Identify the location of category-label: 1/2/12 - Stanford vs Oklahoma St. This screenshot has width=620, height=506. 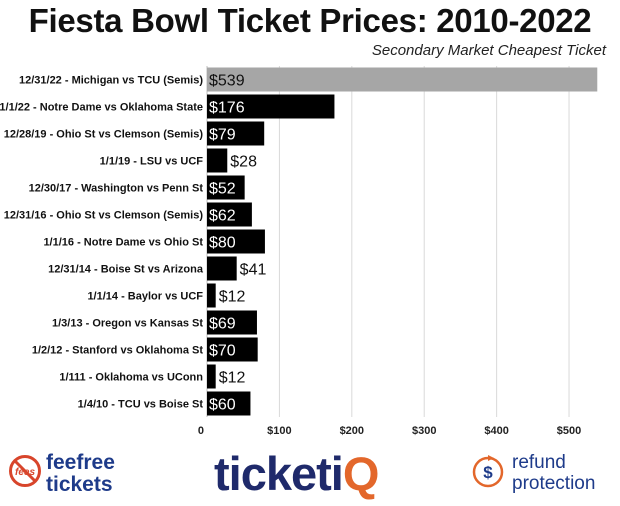
(118, 351).